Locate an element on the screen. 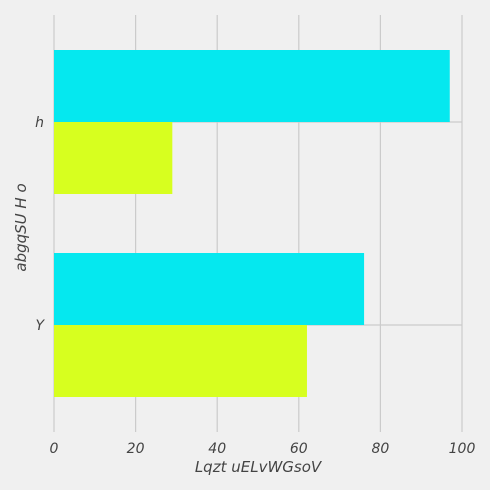 The width and height of the screenshot is (490, 490). x-tick-label: 0 is located at coordinates (54, 449).